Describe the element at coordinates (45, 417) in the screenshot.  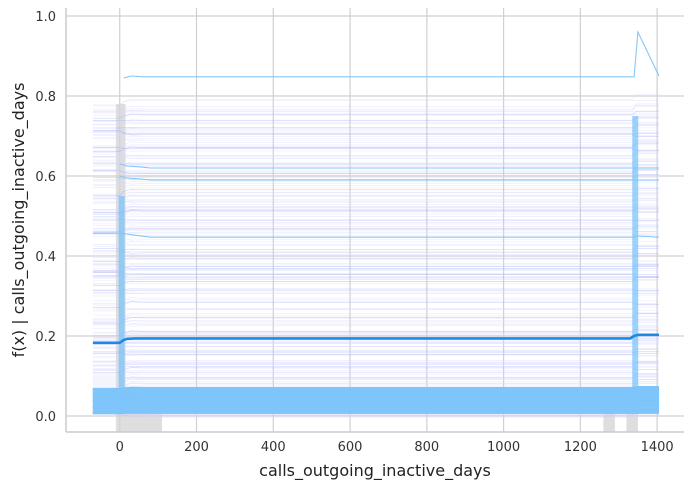
I see `y-tick-label: 0.0` at that location.